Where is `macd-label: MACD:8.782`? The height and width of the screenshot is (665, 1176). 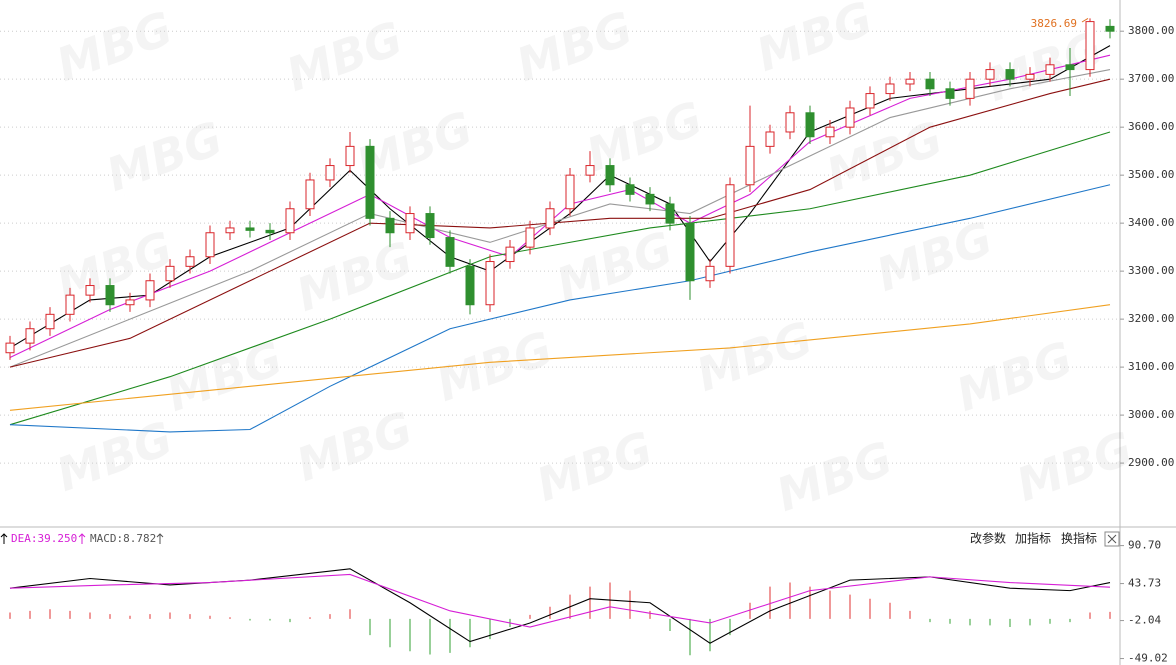 macd-label: MACD:8.782 is located at coordinates (123, 538).